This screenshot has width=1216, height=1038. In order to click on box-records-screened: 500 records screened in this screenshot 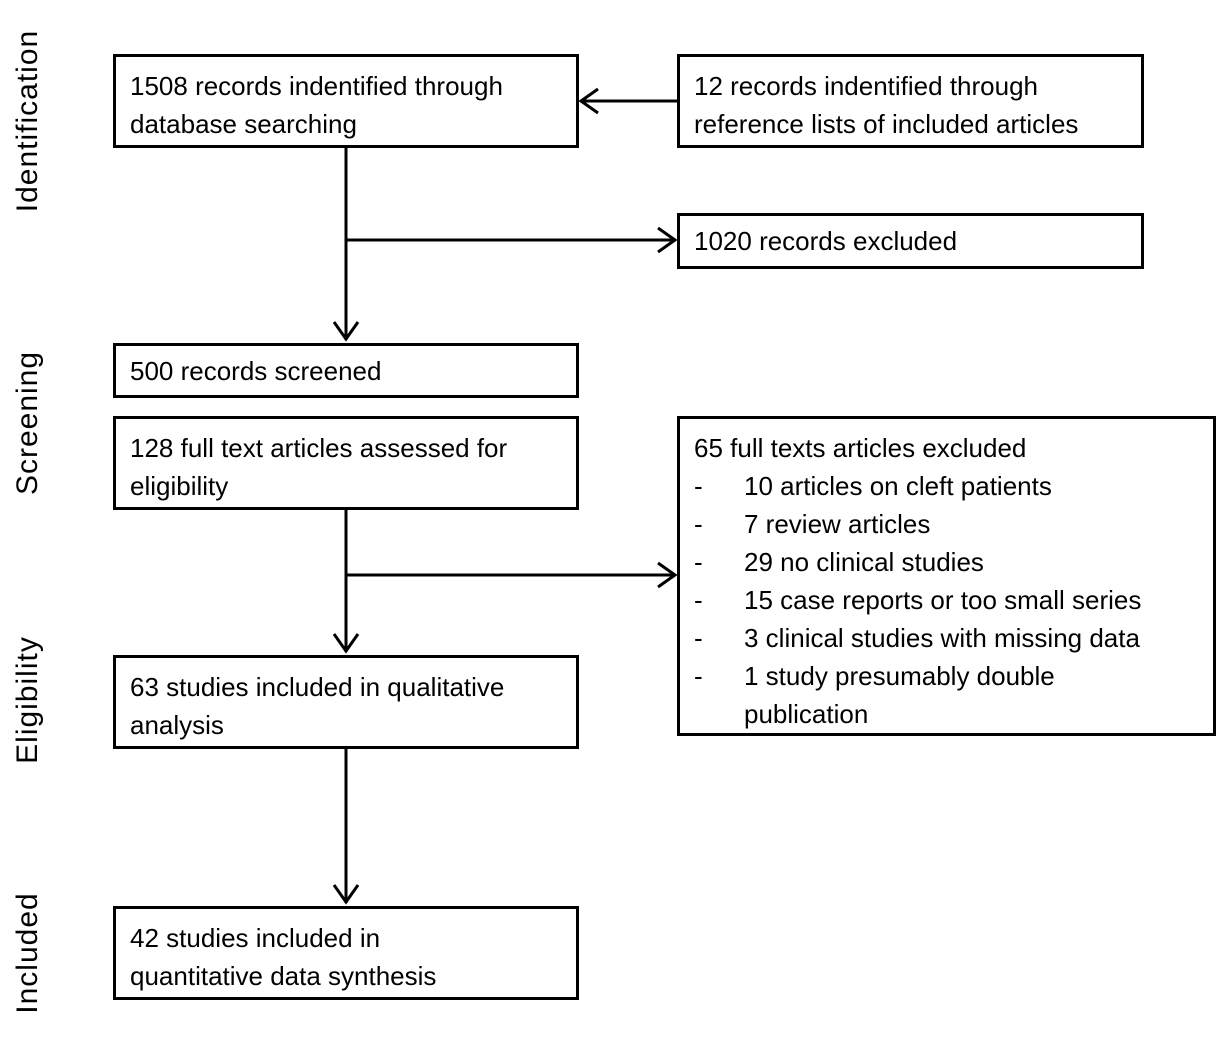, I will do `click(346, 370)`.